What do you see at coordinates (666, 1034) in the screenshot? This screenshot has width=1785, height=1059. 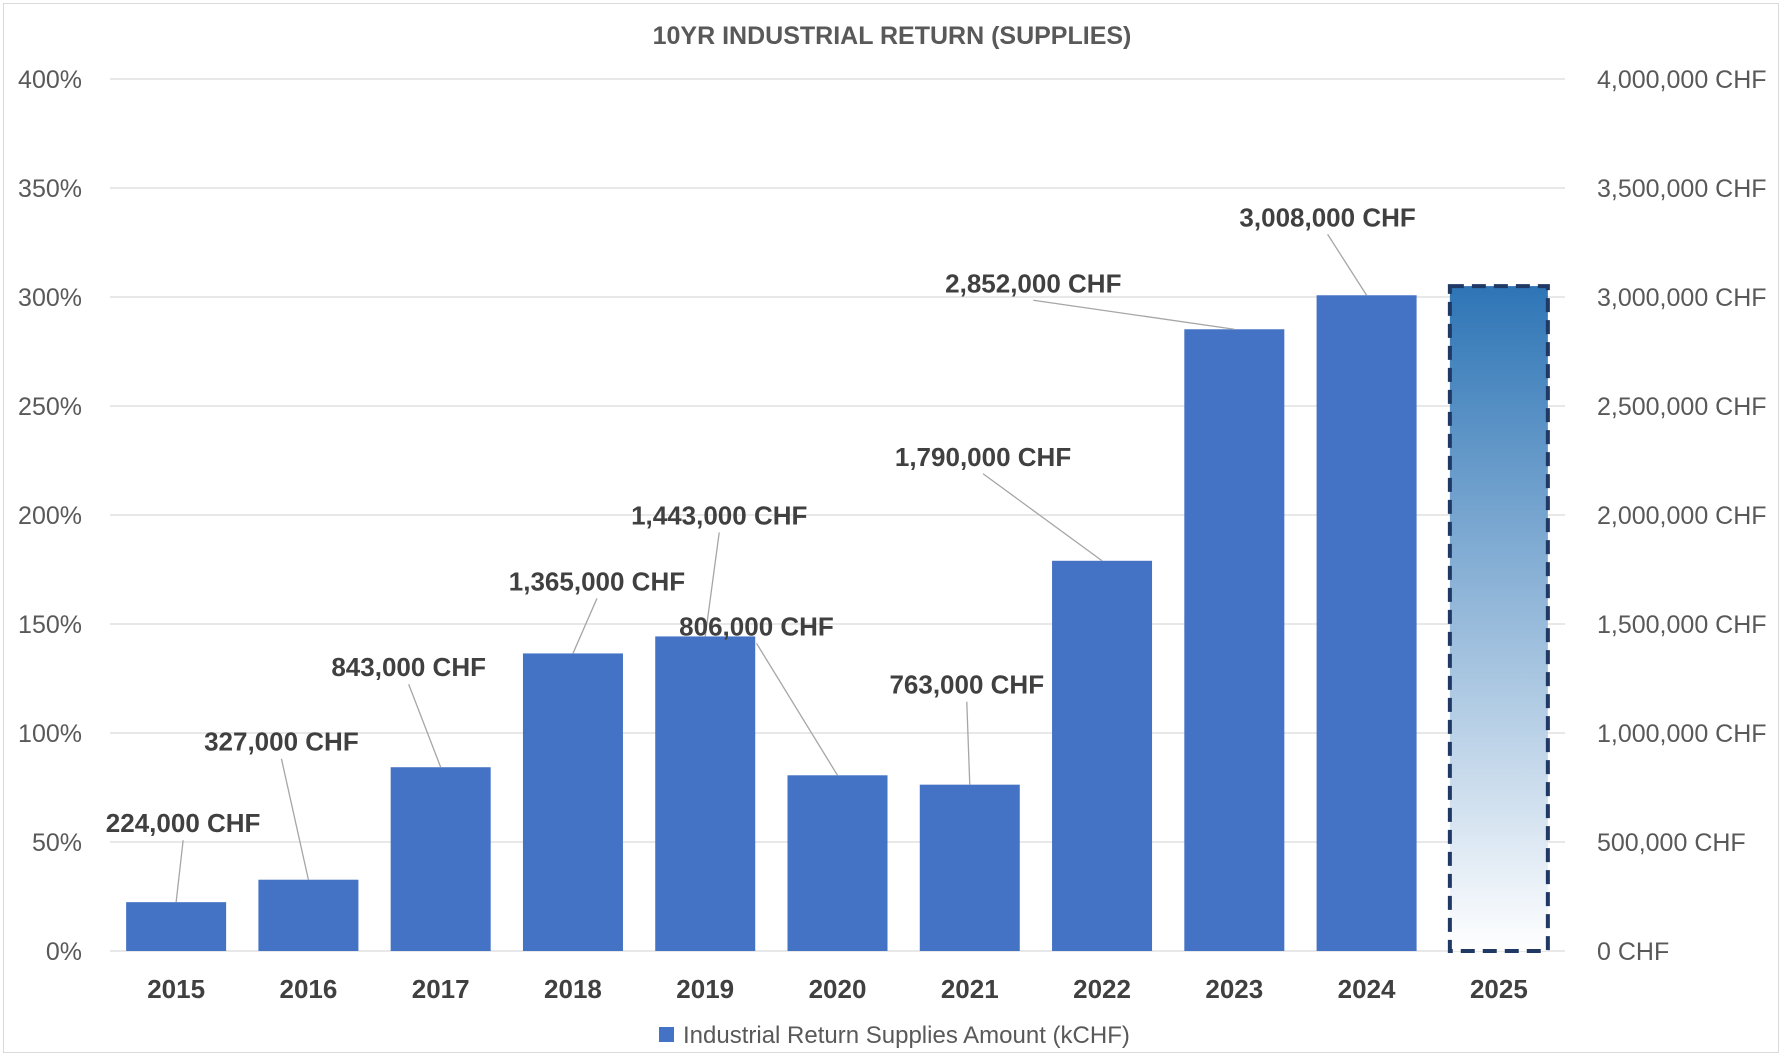 I see `legend-swatch` at bounding box center [666, 1034].